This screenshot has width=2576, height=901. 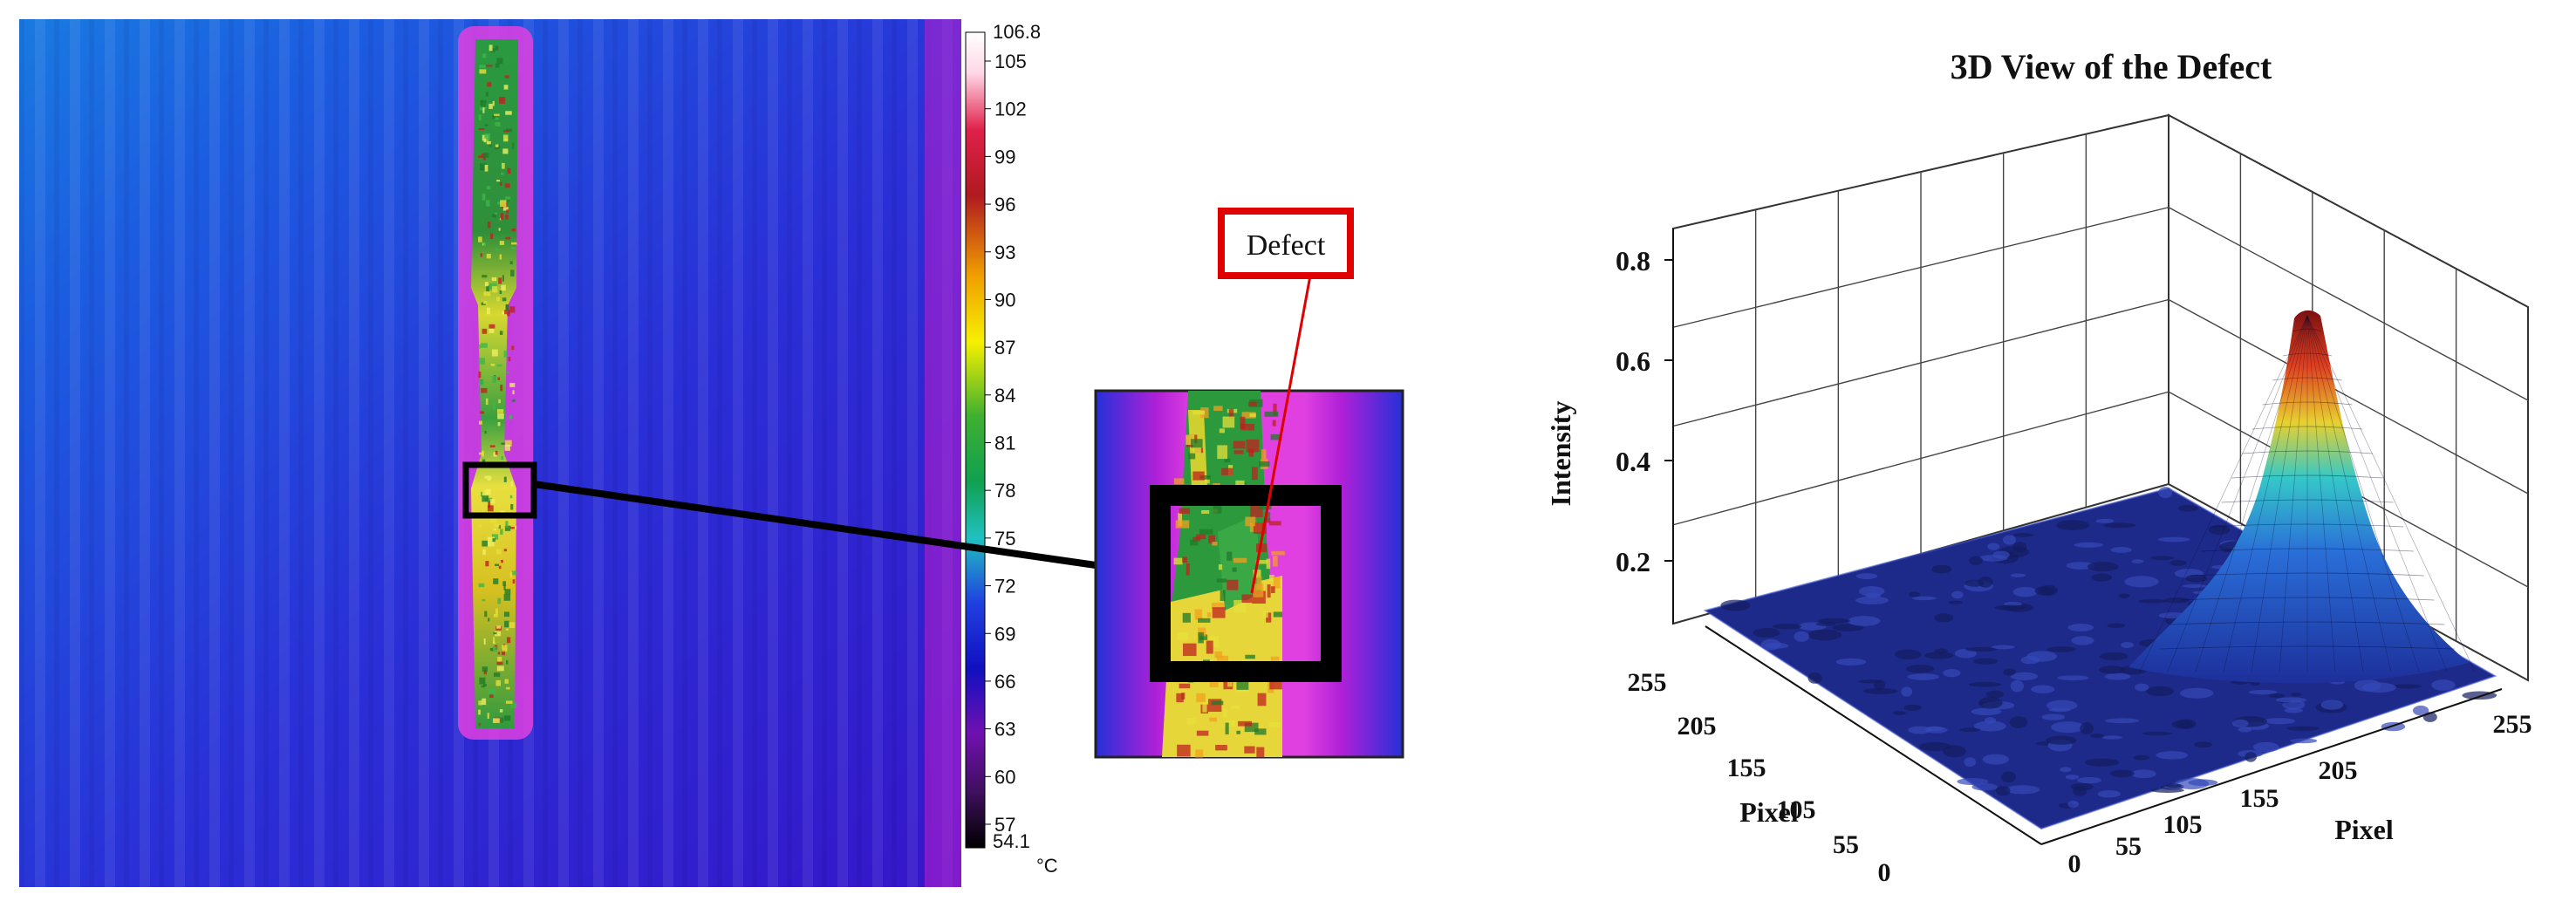 What do you see at coordinates (1644, 411) in the screenshot?
I see `z-axis-ticks: 0.8 0.6 0.4 0.2` at bounding box center [1644, 411].